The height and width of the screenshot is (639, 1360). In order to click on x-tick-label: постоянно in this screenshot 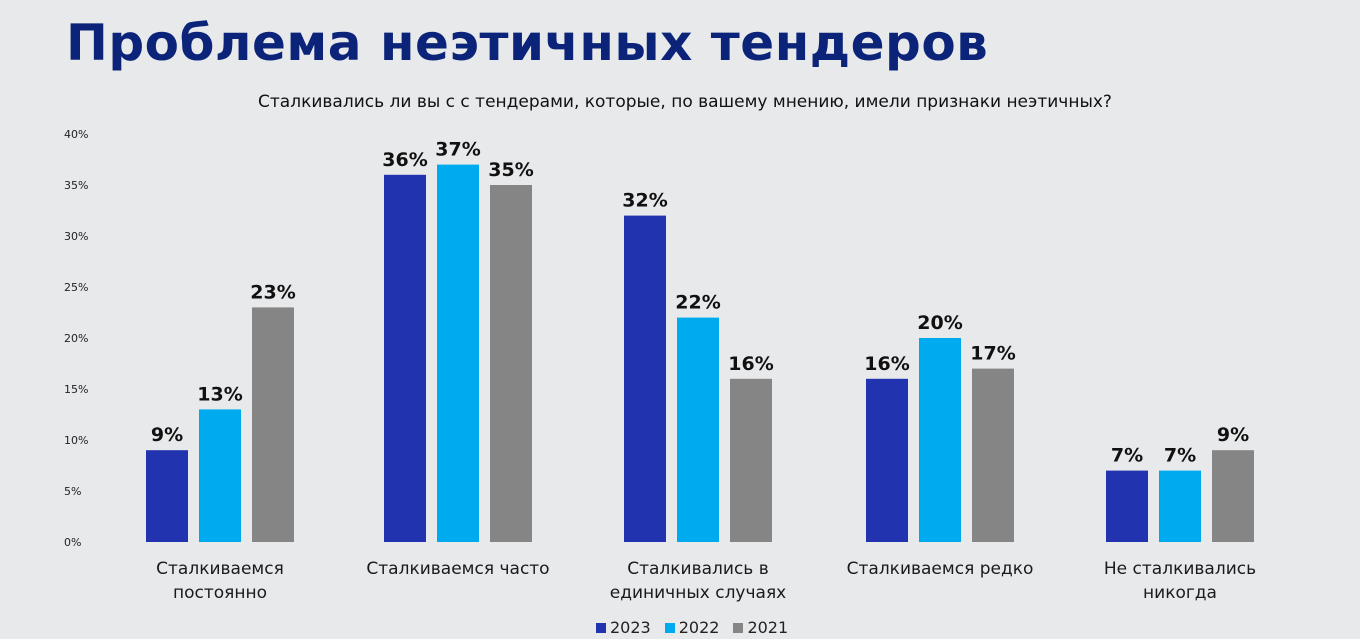, I will do `click(220, 593)`.